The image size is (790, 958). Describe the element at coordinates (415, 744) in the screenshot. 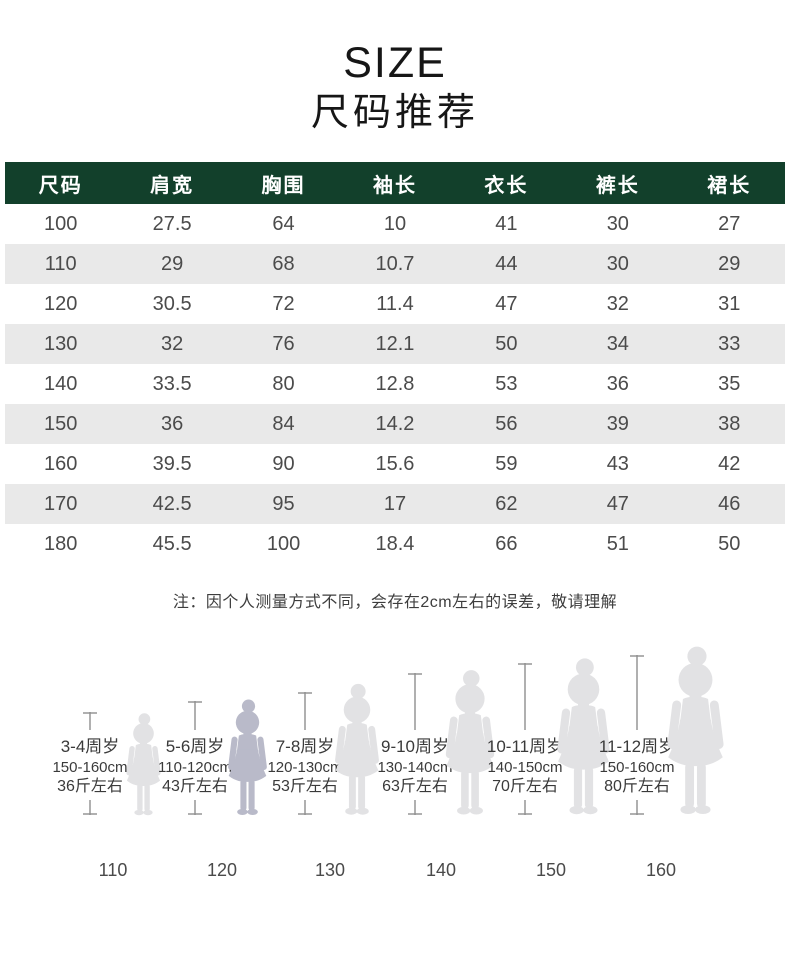

I see `age-group: 9-10周岁 130-140cm 63斤左右` at that location.